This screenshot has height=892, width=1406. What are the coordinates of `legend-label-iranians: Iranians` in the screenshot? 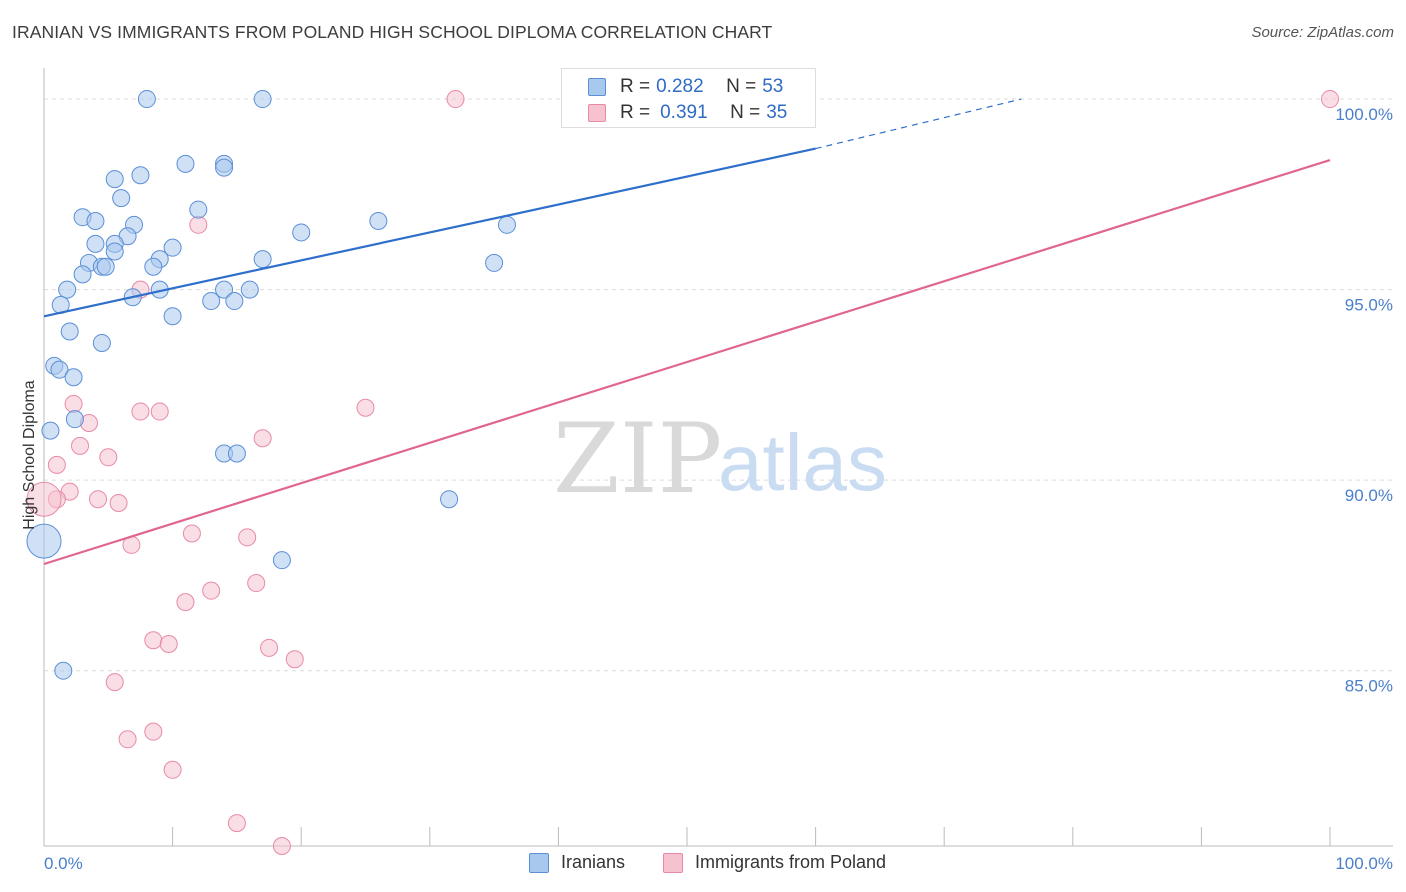 It's located at (593, 862).